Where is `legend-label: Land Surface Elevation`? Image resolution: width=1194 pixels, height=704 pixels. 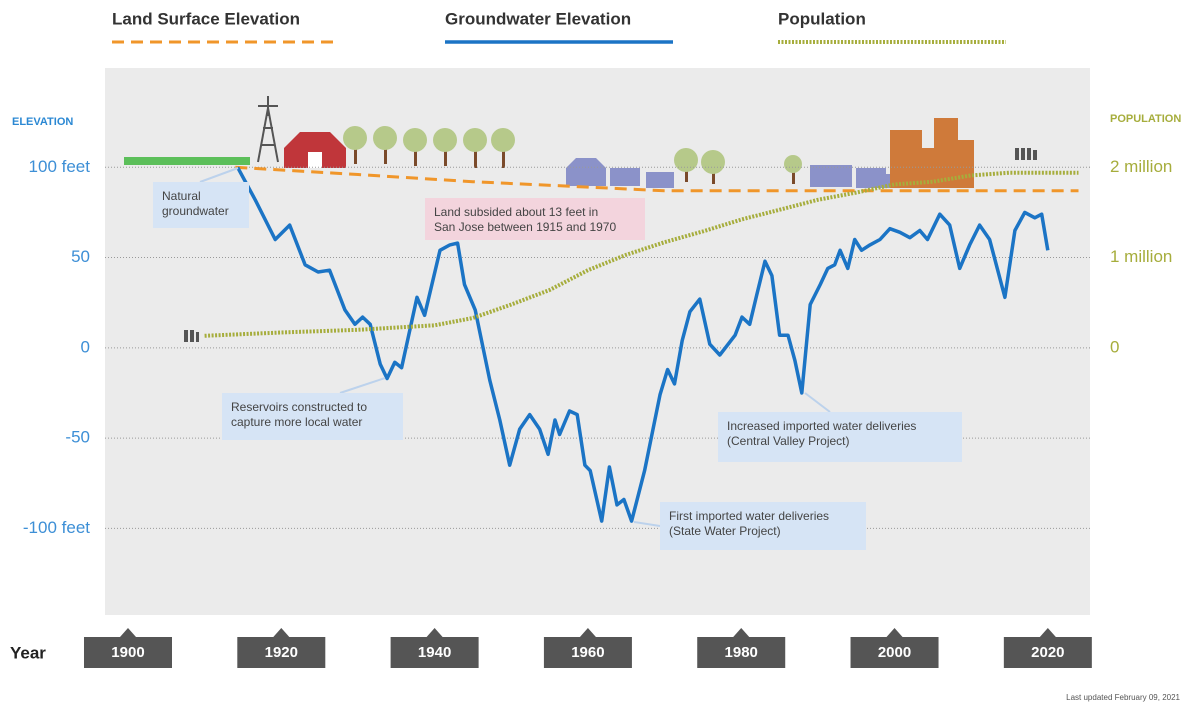
legend-label: Land Surface Elevation is located at coordinates (206, 18).